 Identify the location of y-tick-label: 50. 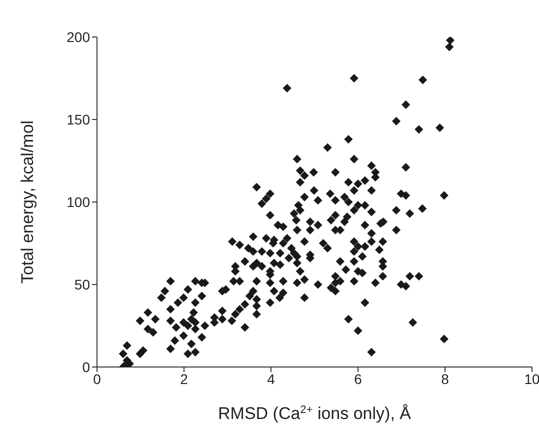
(82, 284).